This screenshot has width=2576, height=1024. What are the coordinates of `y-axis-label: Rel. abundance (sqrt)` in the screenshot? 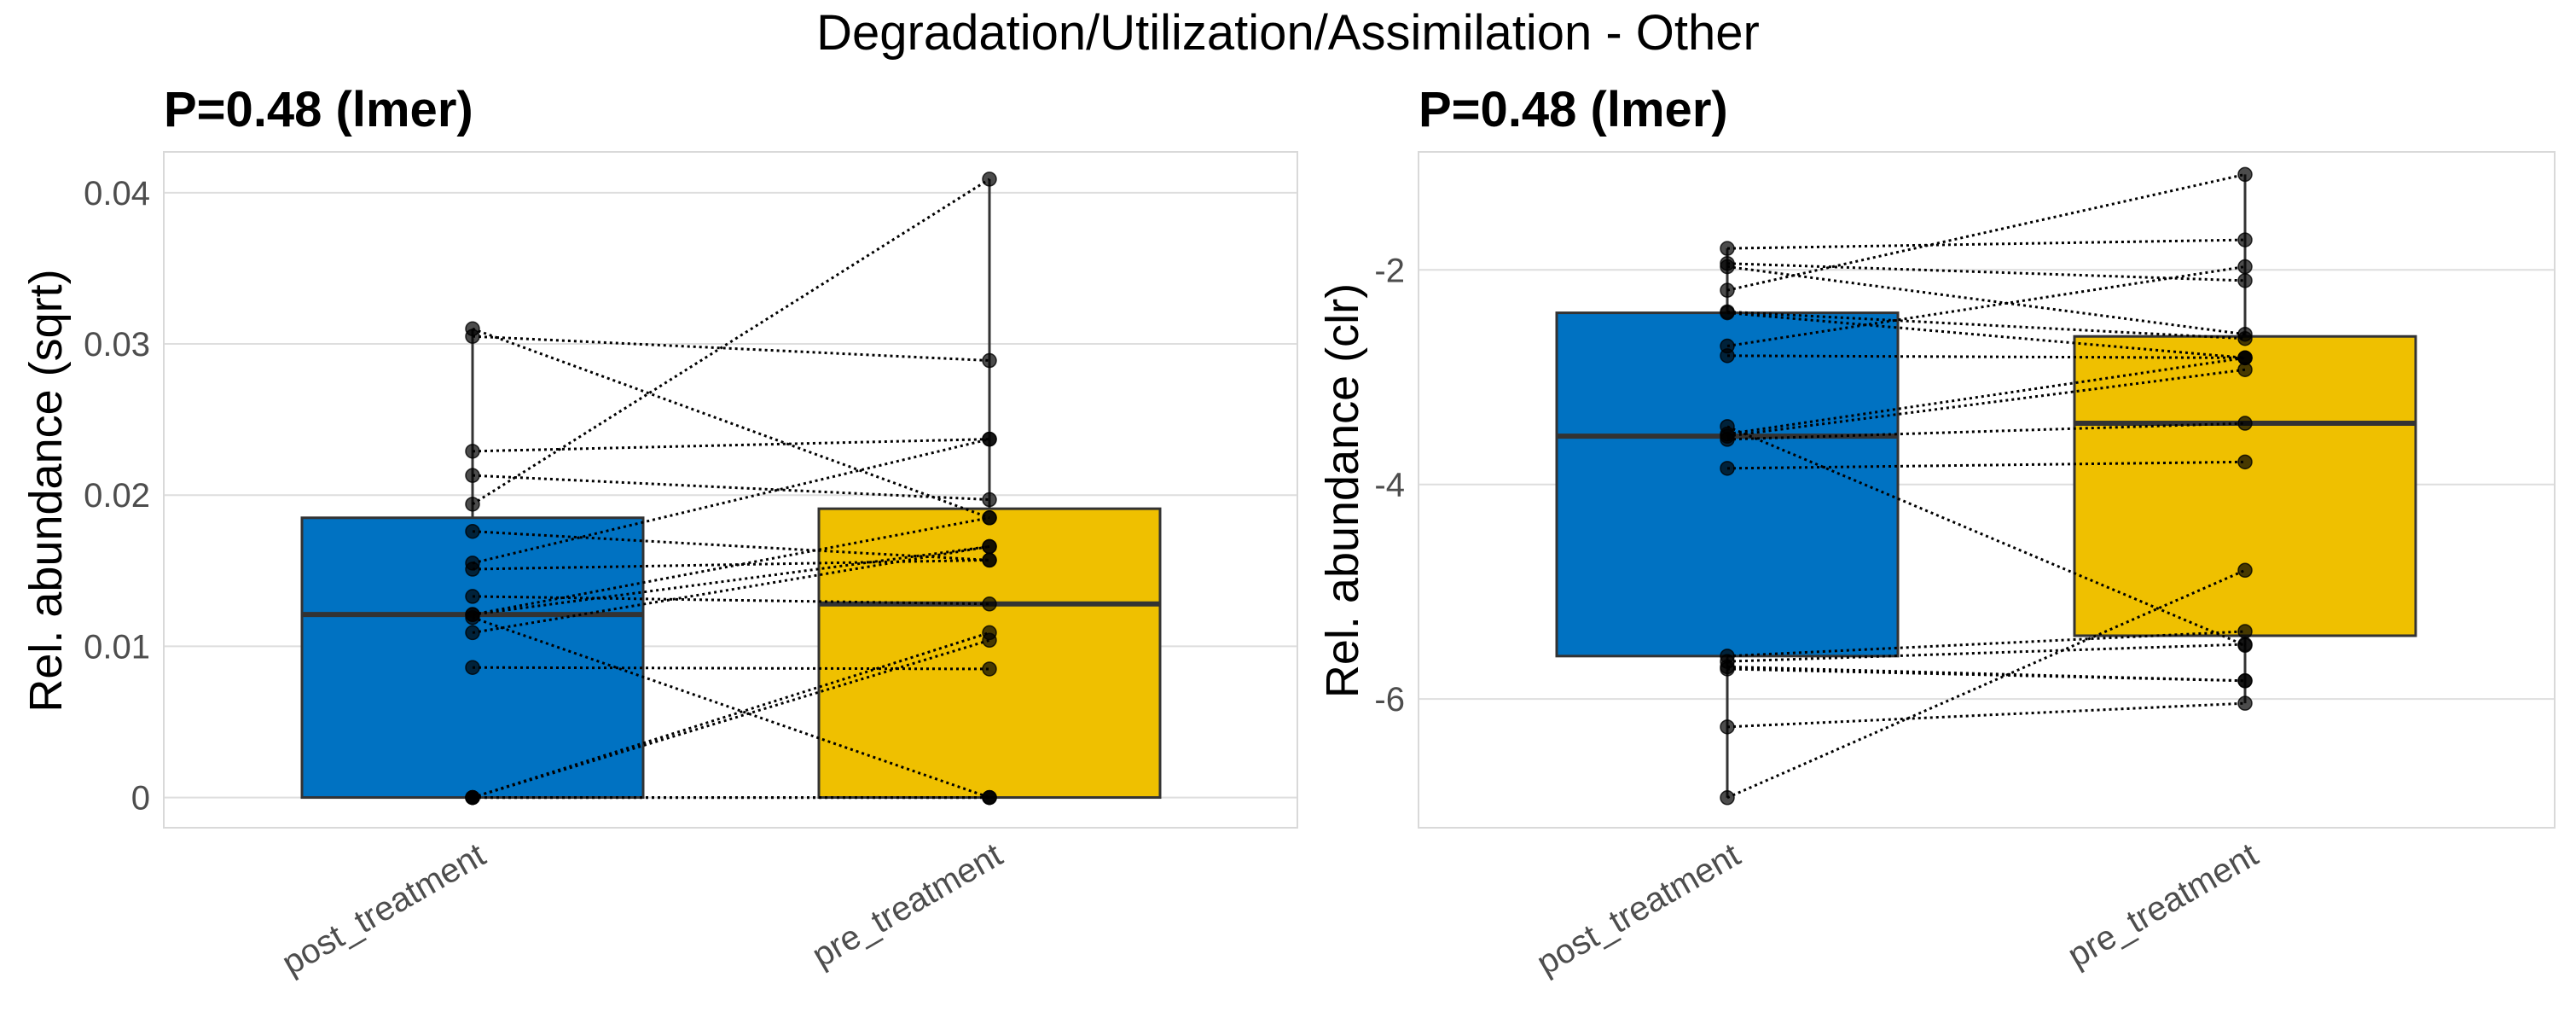 It's located at (46, 491).